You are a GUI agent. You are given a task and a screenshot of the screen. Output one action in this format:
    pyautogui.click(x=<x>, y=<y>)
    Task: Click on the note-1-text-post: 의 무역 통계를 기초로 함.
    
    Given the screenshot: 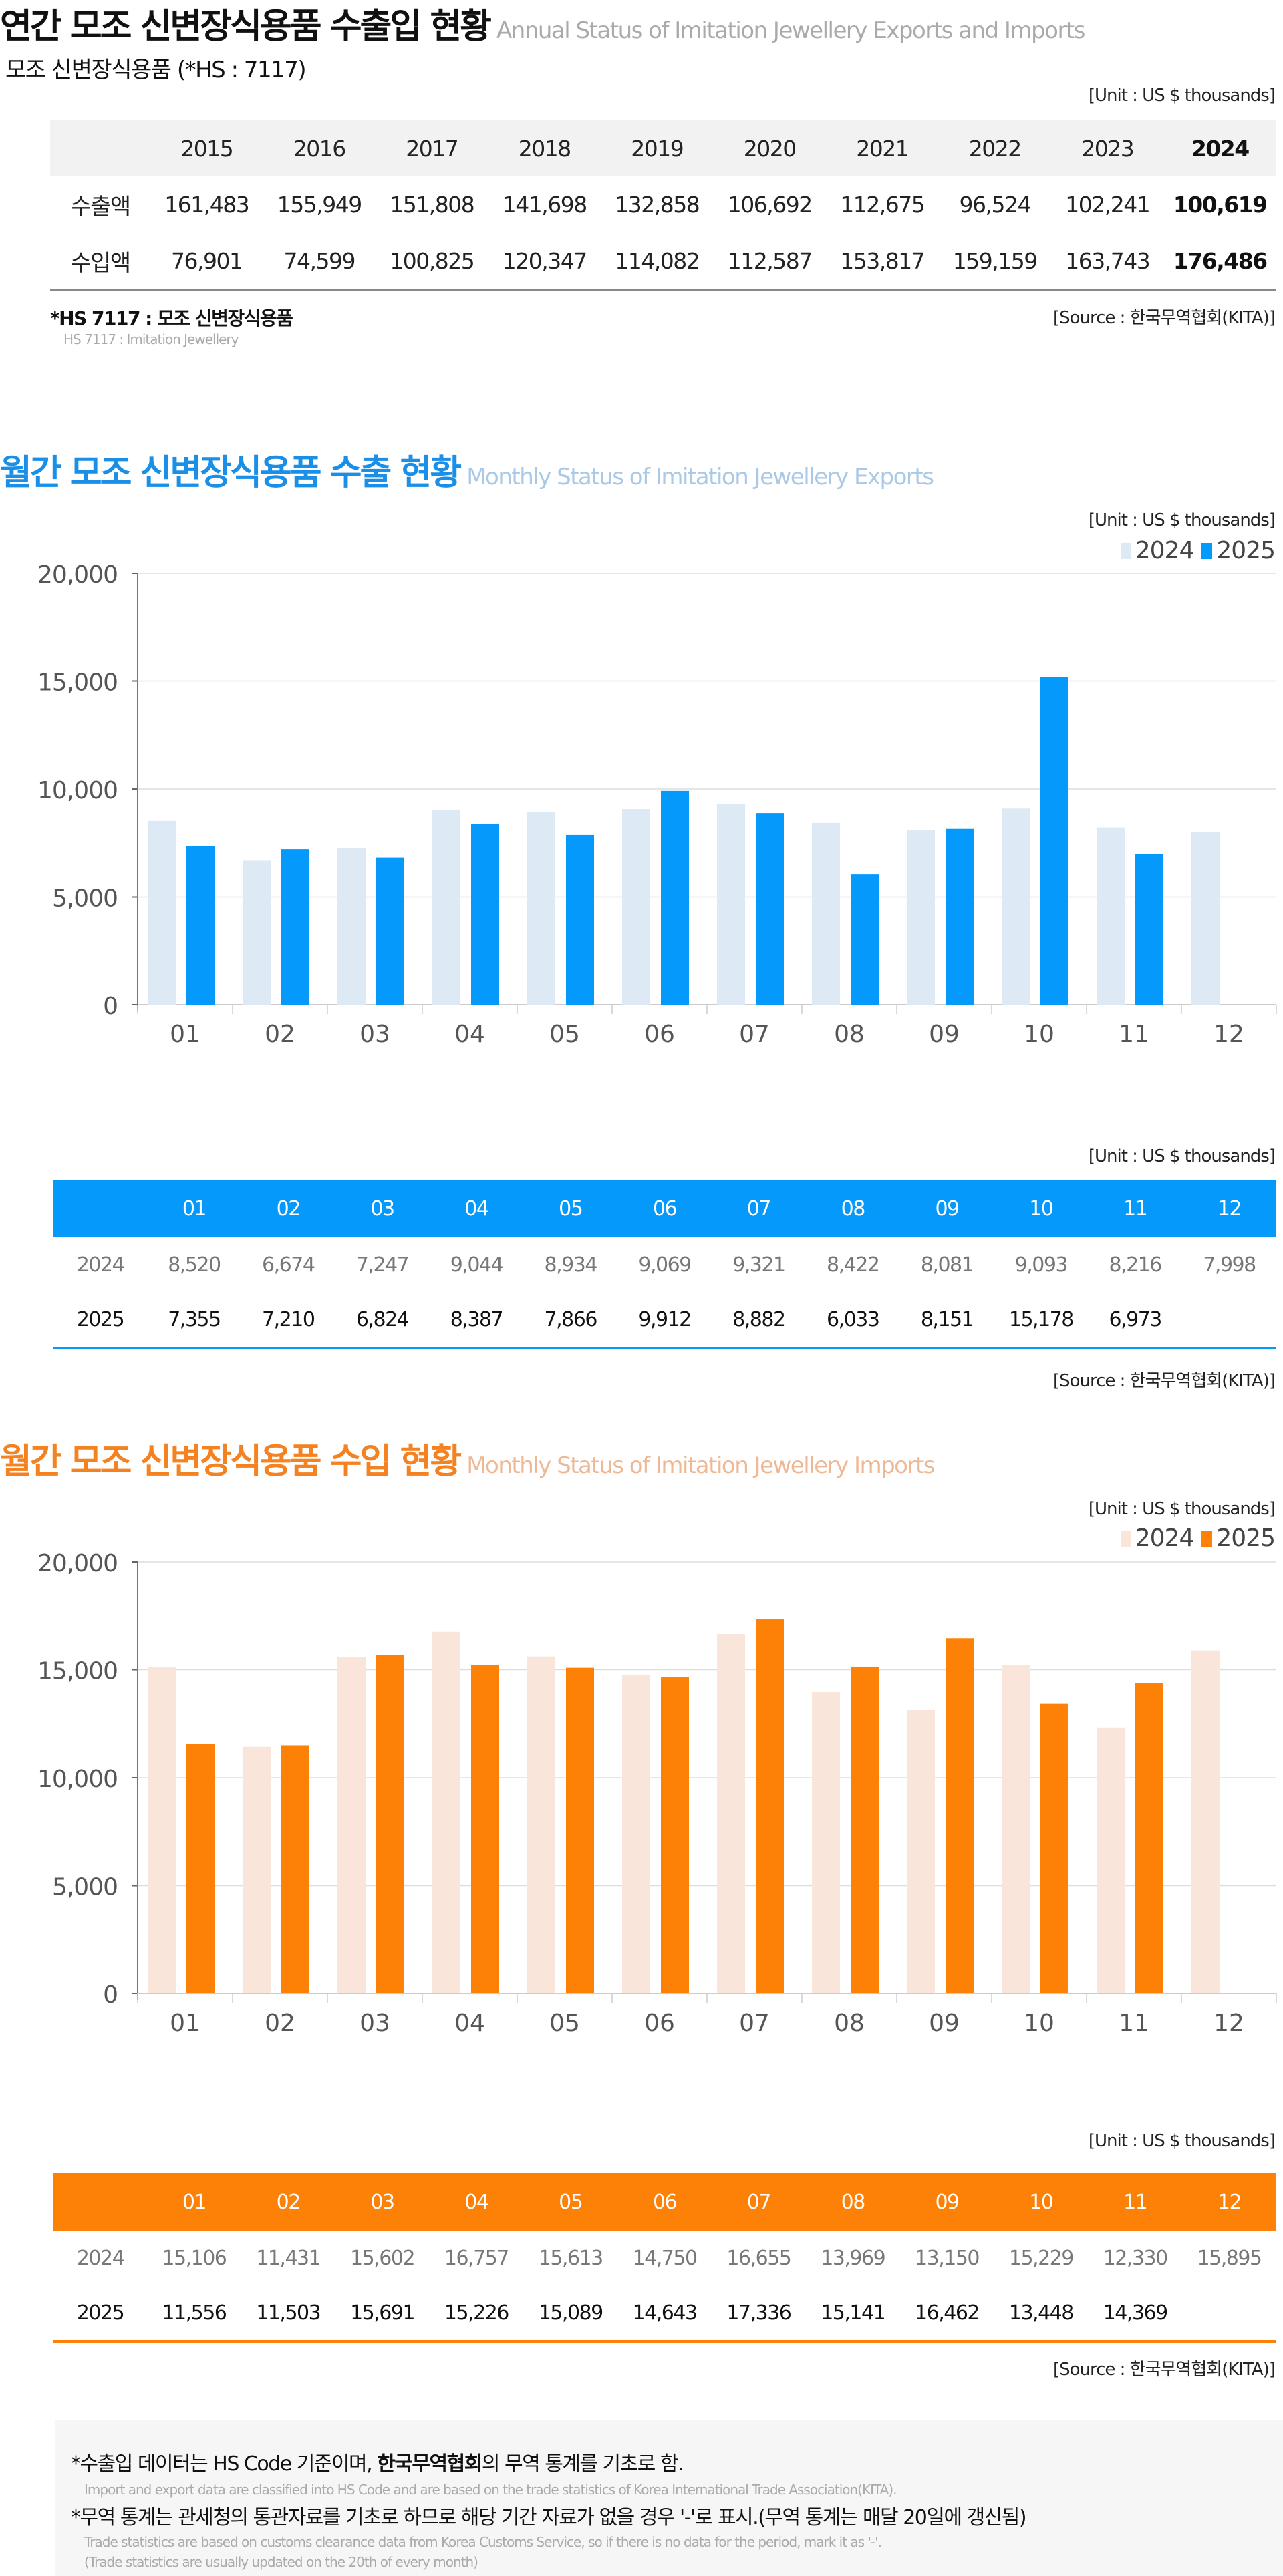 What is the action you would take?
    pyautogui.click(x=582, y=2464)
    